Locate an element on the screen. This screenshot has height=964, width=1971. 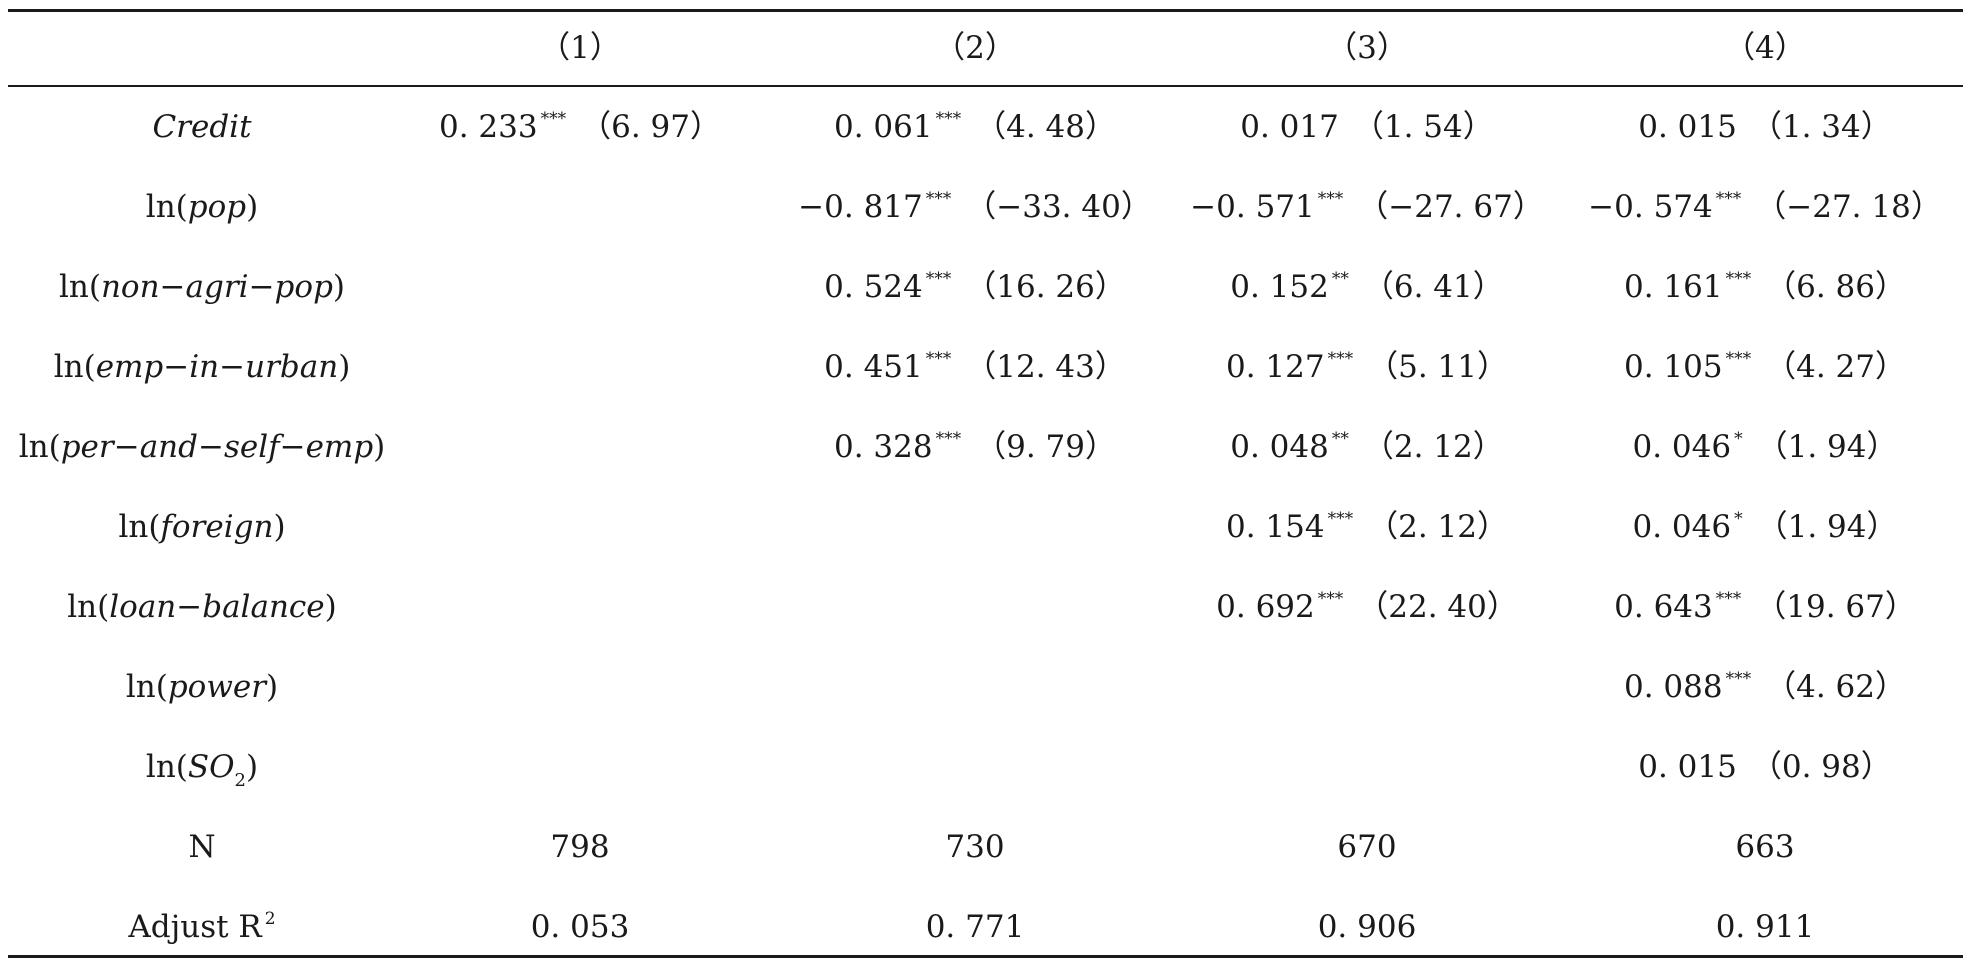
standard-value: （6. 41） is located at coordinates (1433, 287).